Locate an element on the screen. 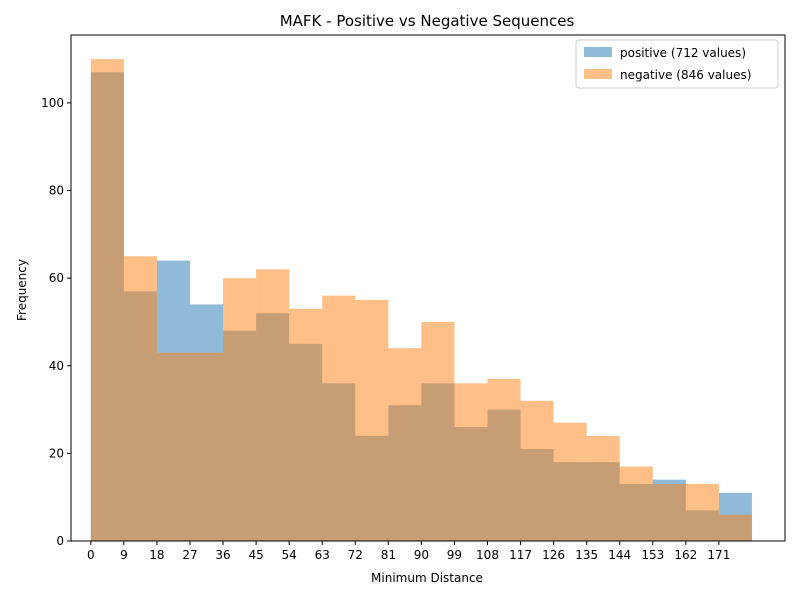 This screenshot has width=800, height=600. y-tick-label: 80 is located at coordinates (56, 191).